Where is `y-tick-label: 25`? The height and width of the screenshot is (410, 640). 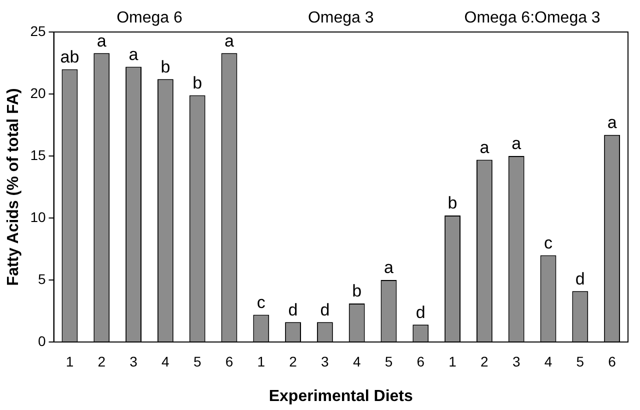 y-tick-label: 25 is located at coordinates (38, 30).